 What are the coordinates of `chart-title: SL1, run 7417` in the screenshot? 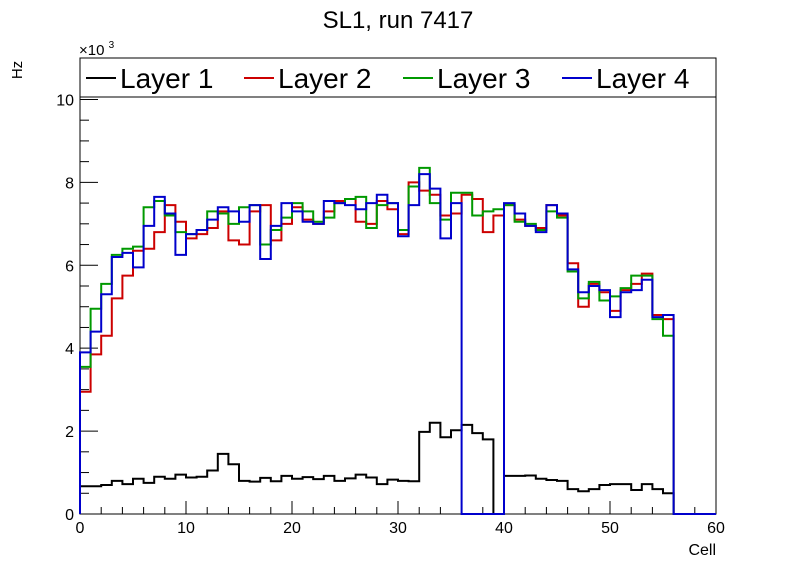 It's located at (398, 20).